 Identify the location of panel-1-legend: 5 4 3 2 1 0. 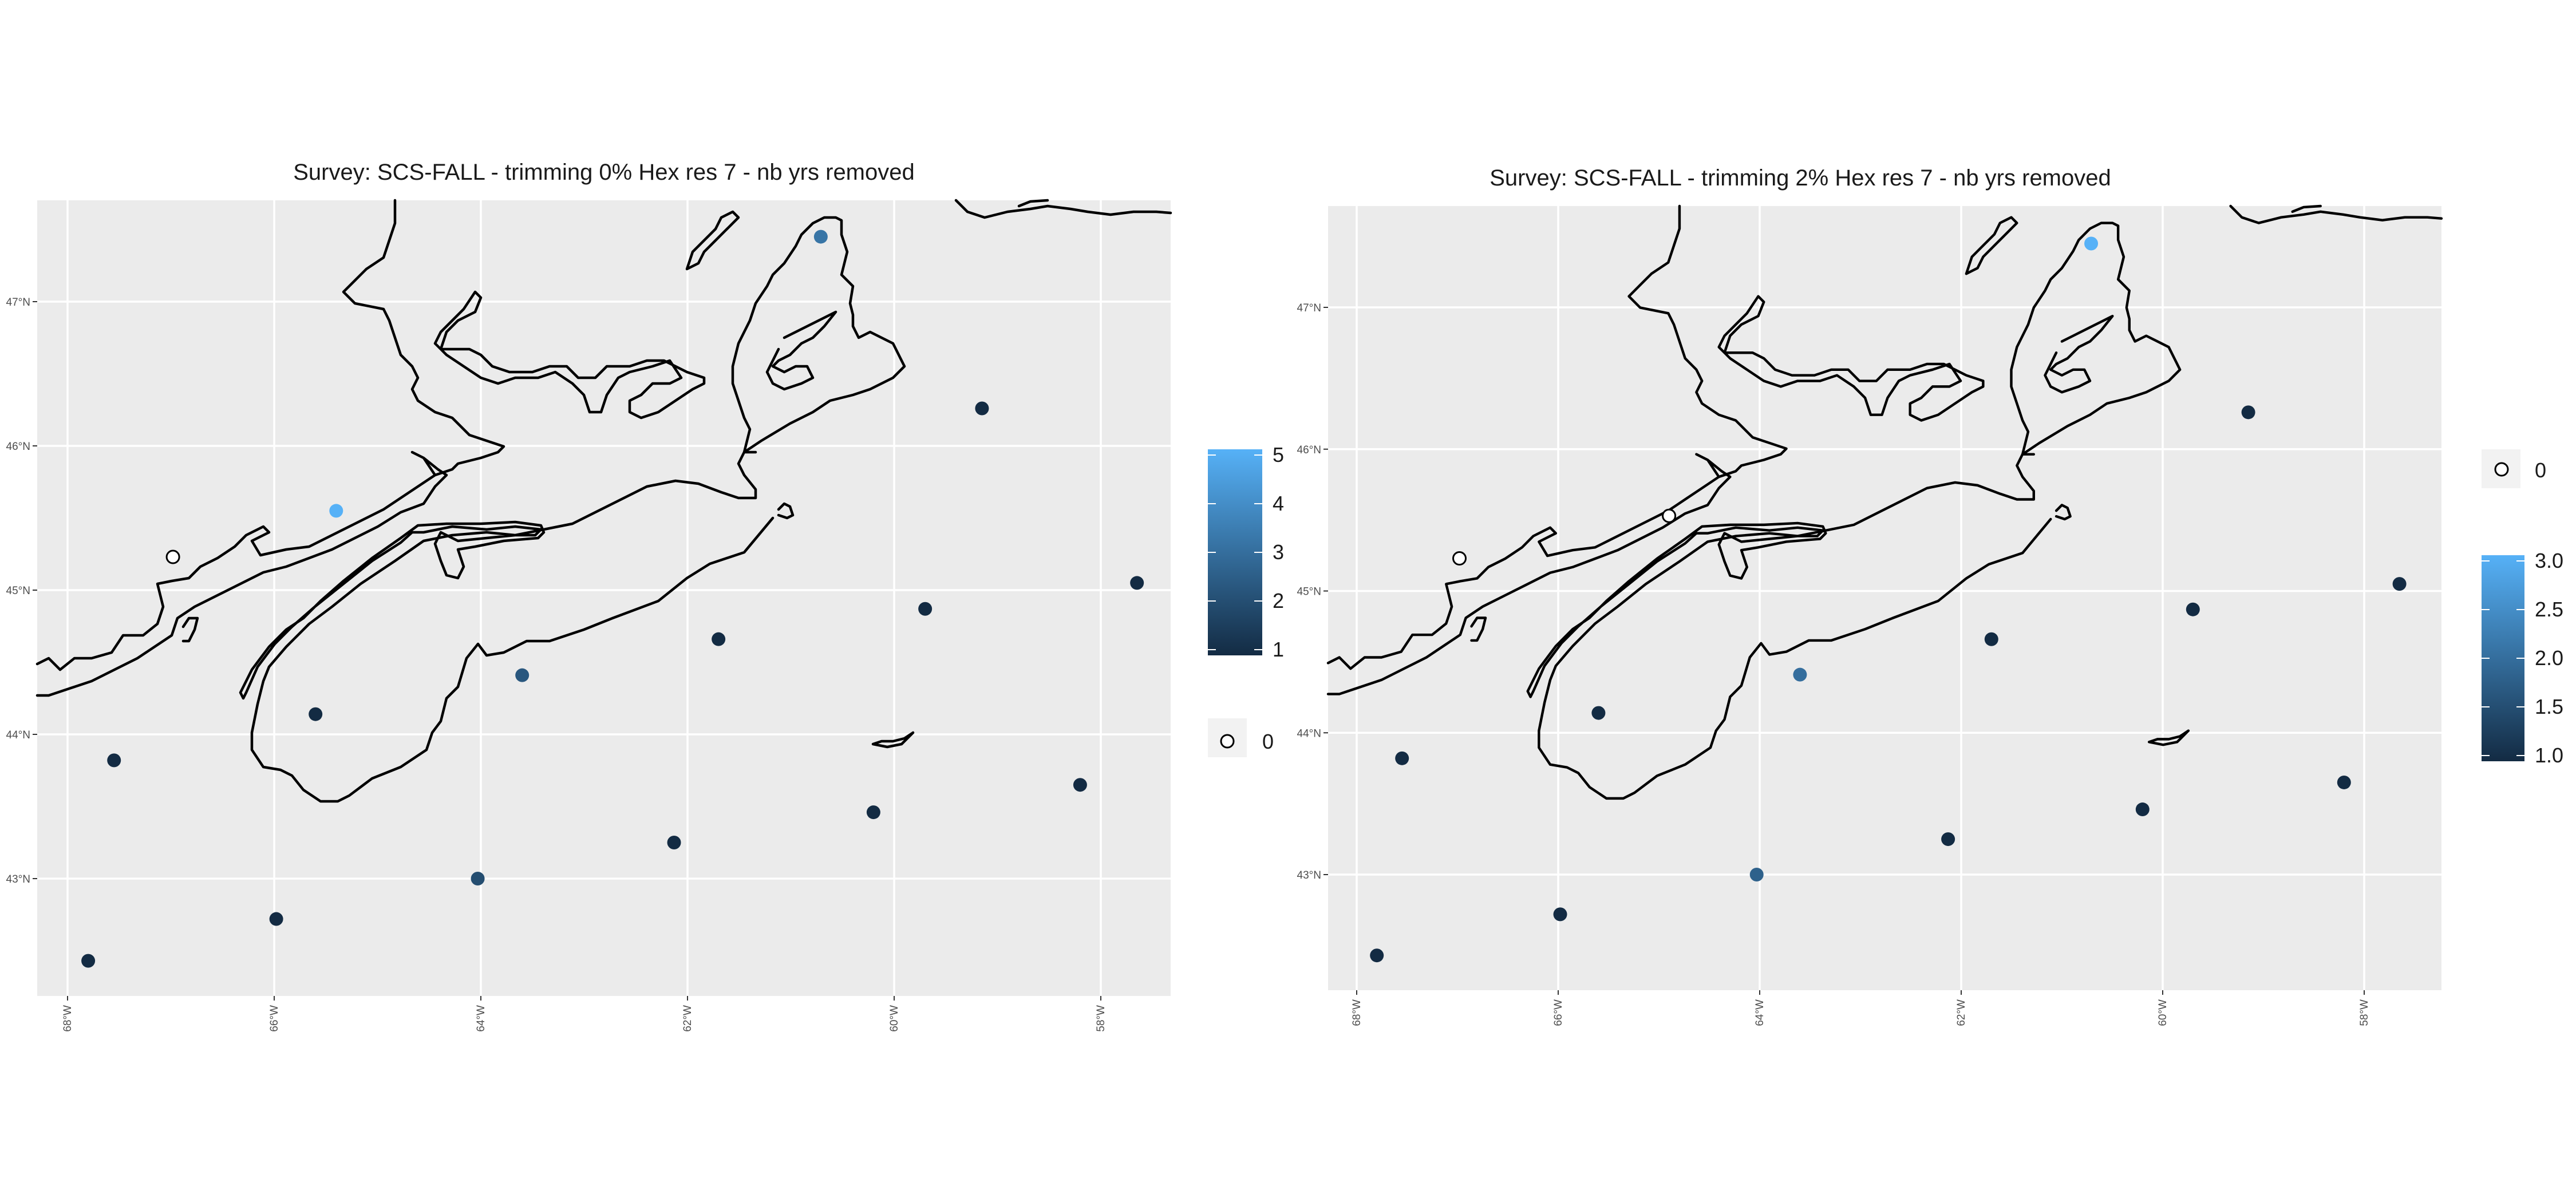
(1246, 600).